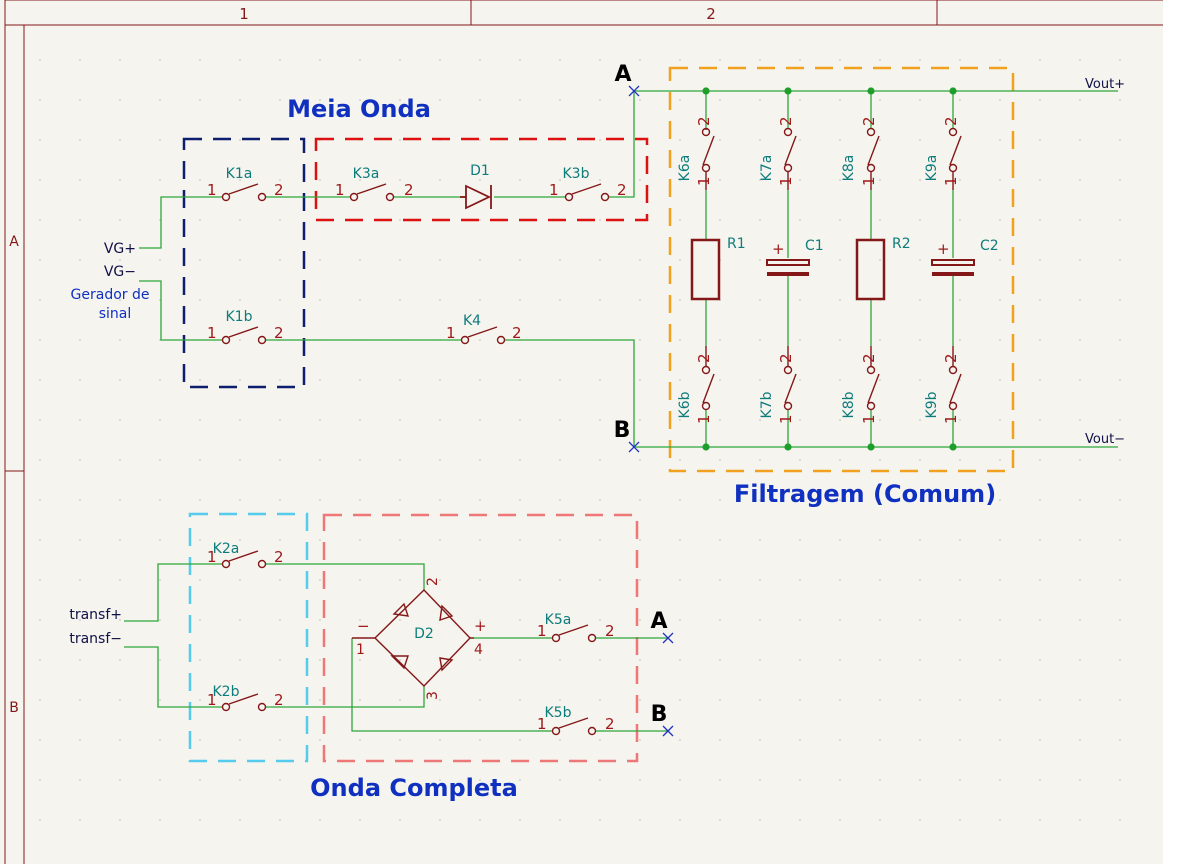  Describe the element at coordinates (480, 626) in the screenshot. I see `d2-plus-sign: +` at that location.